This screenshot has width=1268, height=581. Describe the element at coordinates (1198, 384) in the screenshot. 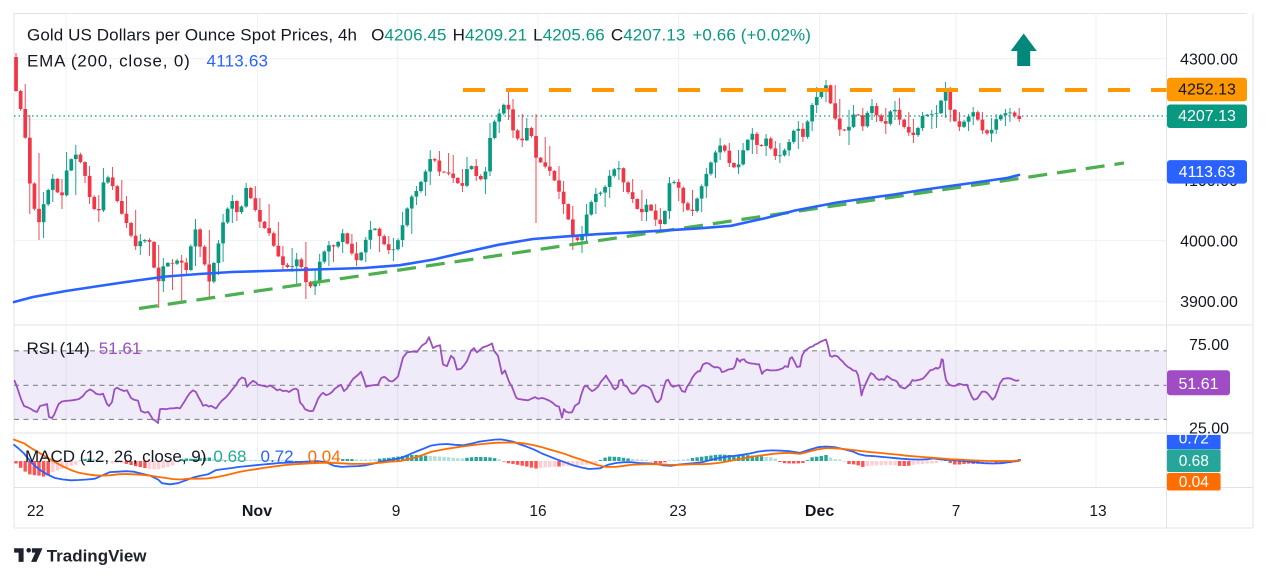

I see `svg-text: 51.61` at that location.